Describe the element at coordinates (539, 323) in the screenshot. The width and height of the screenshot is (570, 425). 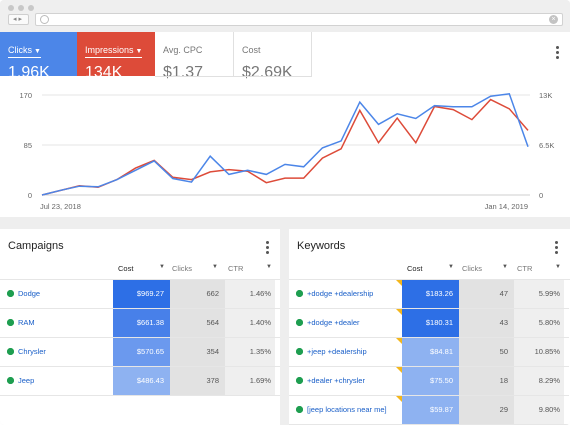
I see `ctr-cell: 5.80%` at that location.